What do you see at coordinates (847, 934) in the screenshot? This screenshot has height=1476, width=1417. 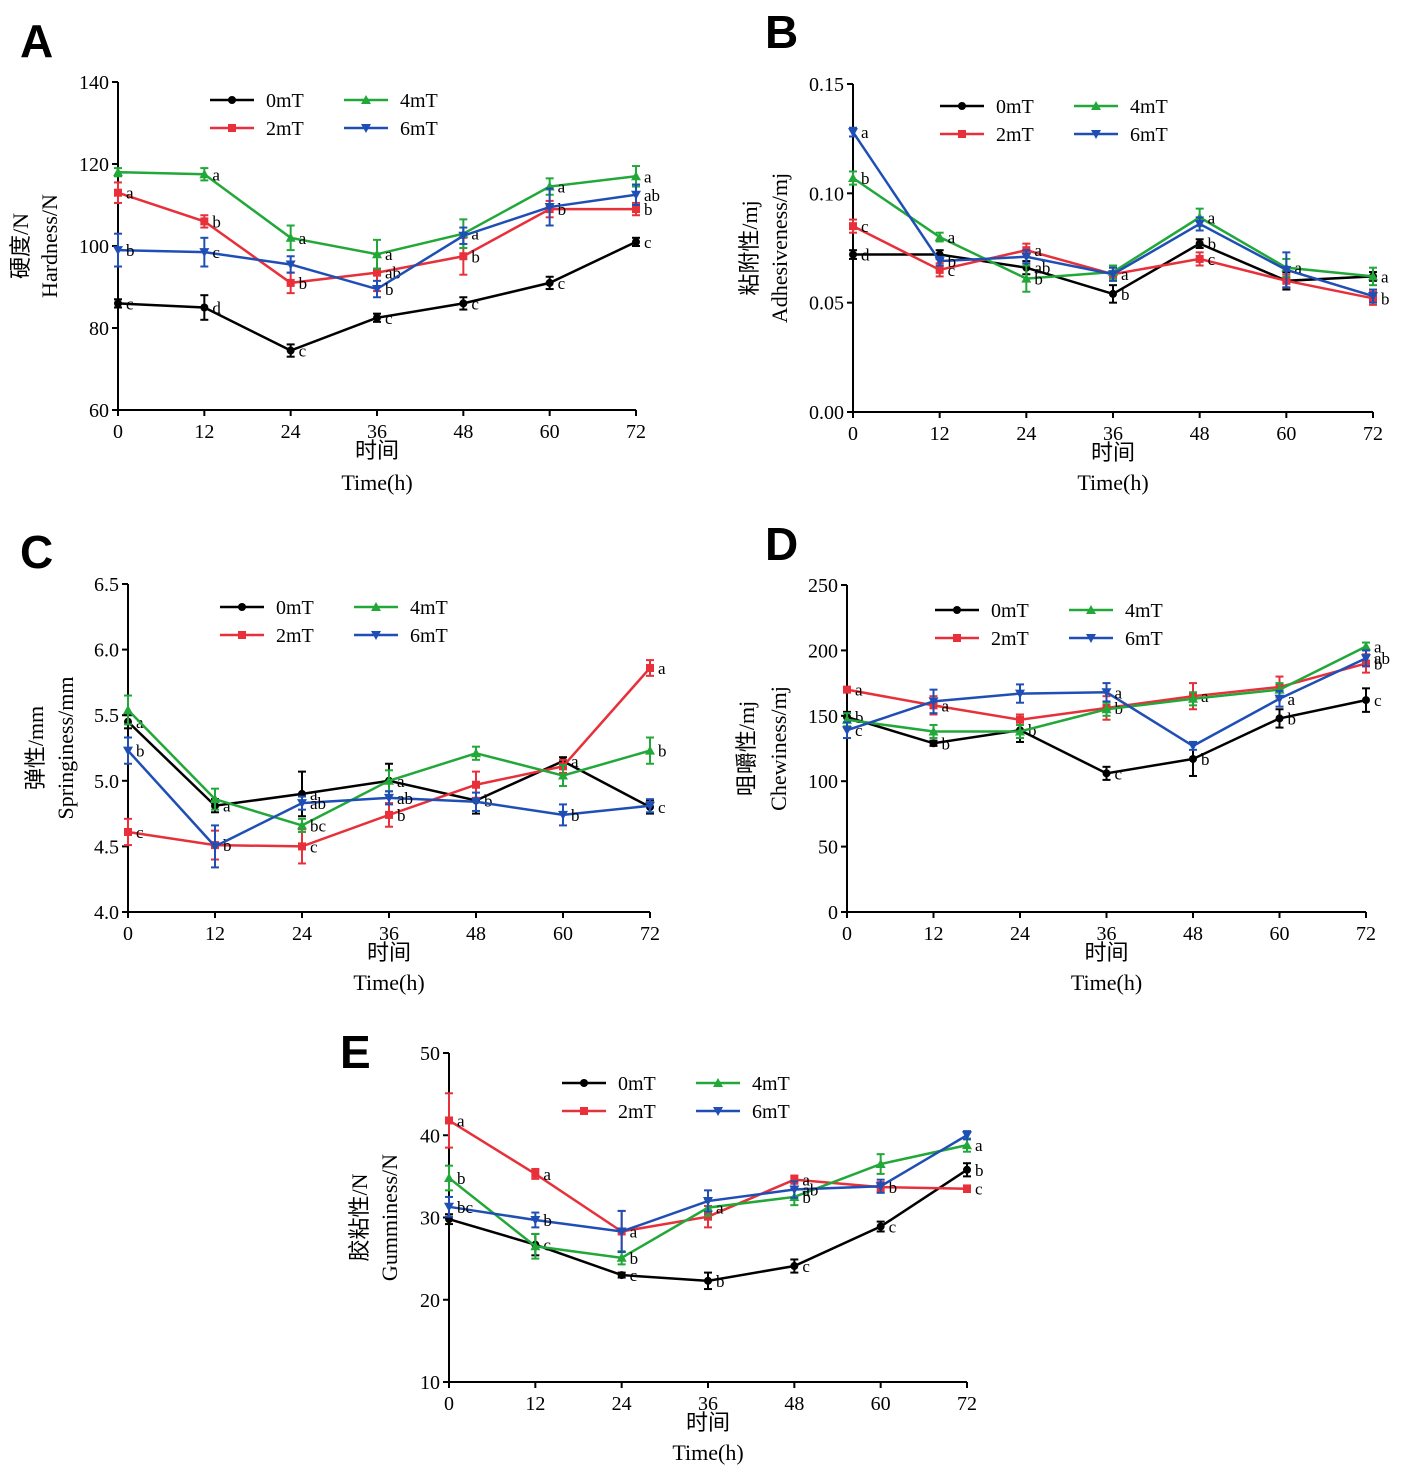 I see `x-tick-label: 0` at bounding box center [847, 934].